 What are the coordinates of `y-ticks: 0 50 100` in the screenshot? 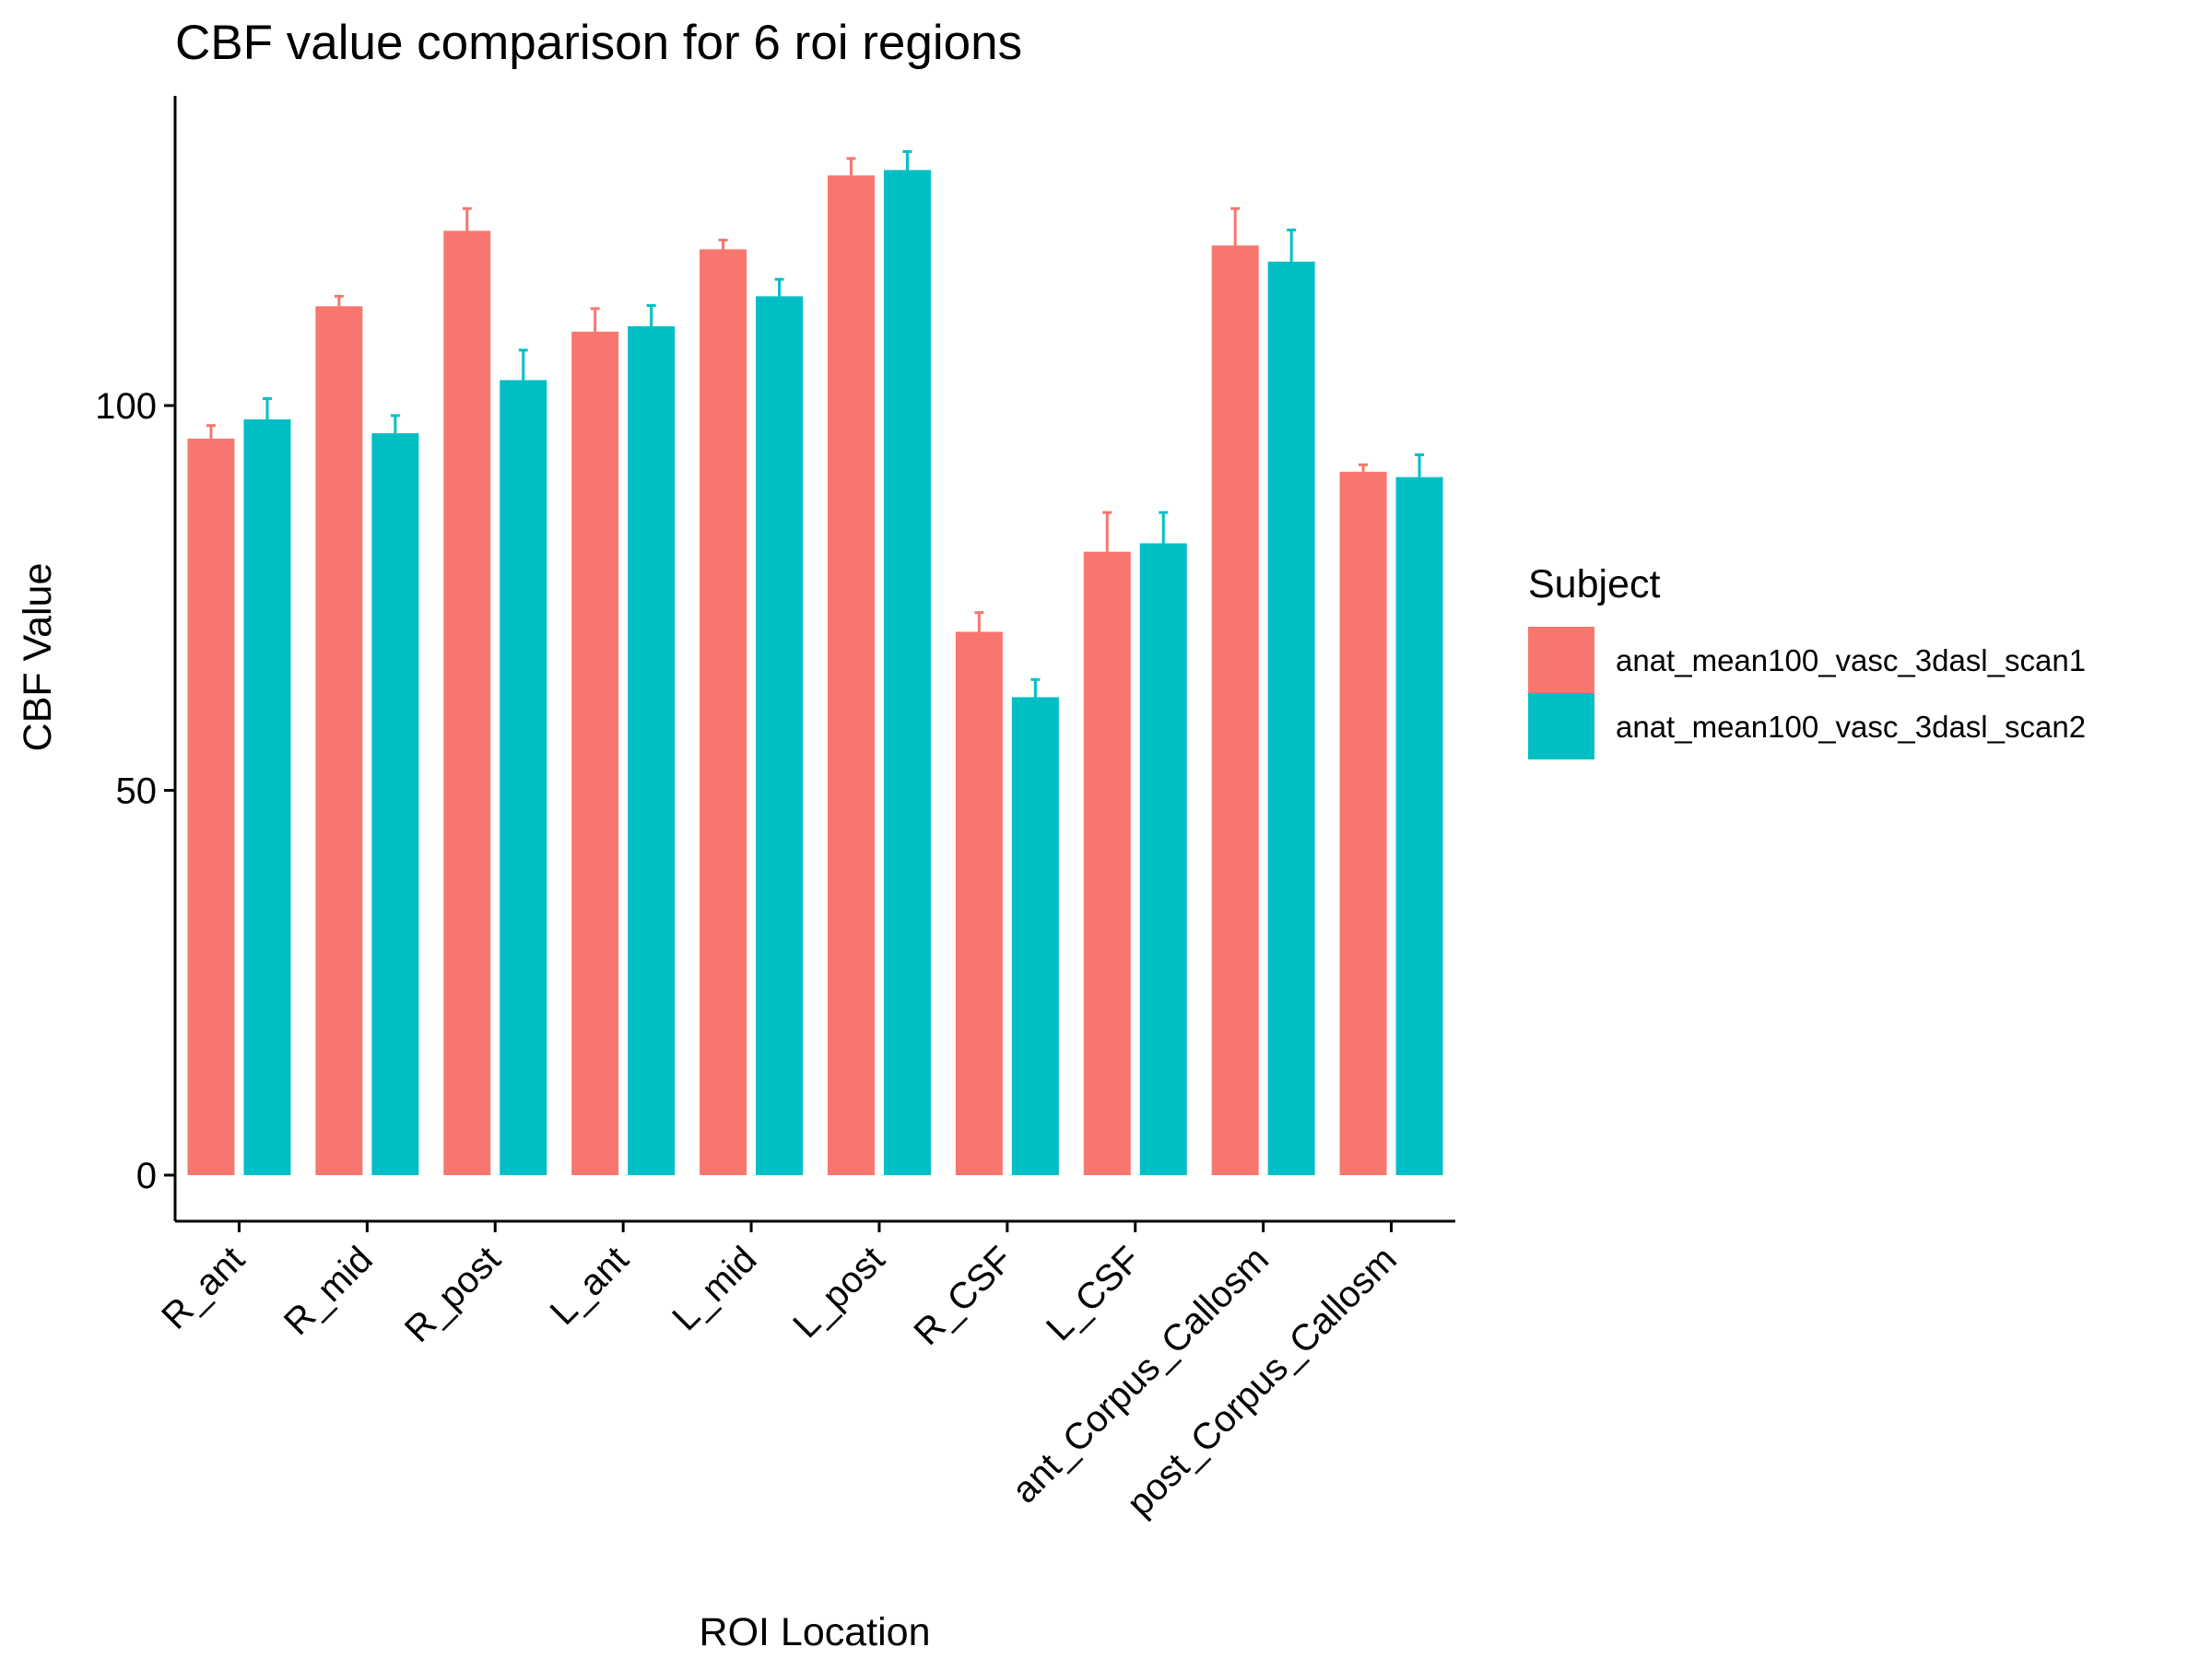 It's located at (135, 791).